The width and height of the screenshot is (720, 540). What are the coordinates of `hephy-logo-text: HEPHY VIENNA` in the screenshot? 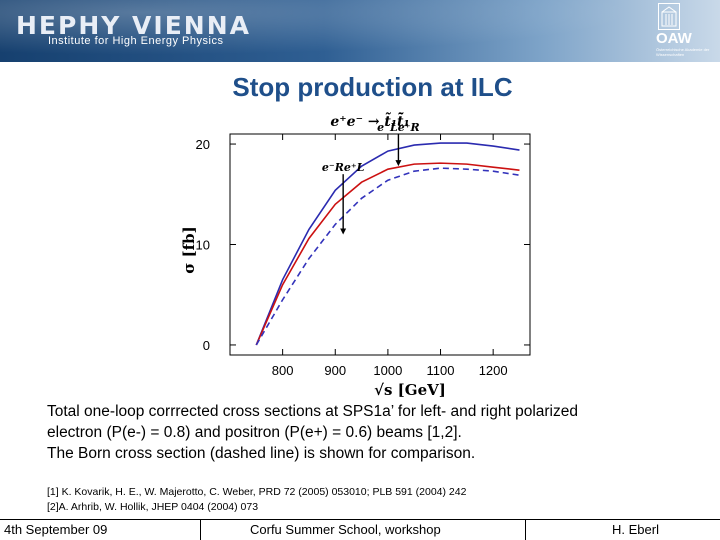 It's located at (133, 25).